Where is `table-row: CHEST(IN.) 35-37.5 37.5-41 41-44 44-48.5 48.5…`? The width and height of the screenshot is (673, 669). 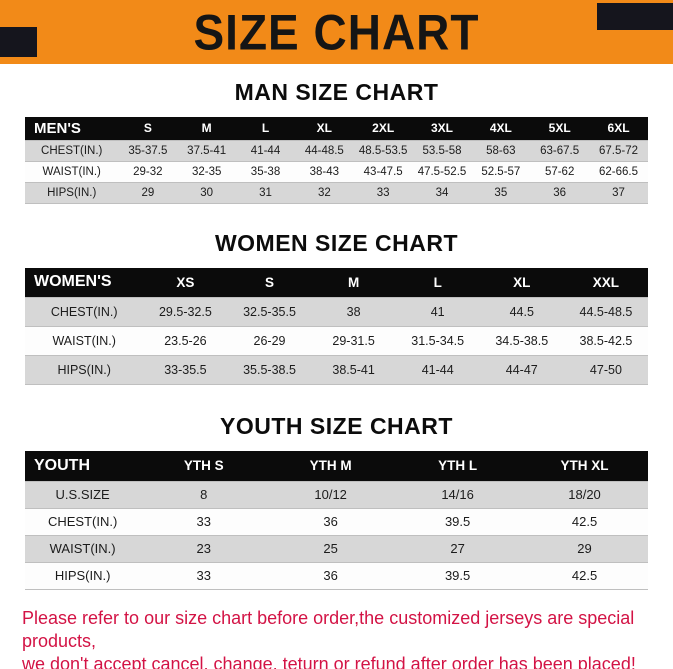
table-row: CHEST(IN.) 35-37.5 37.5-41 41-44 44-48.5 48.5… is located at coordinates (336, 150).